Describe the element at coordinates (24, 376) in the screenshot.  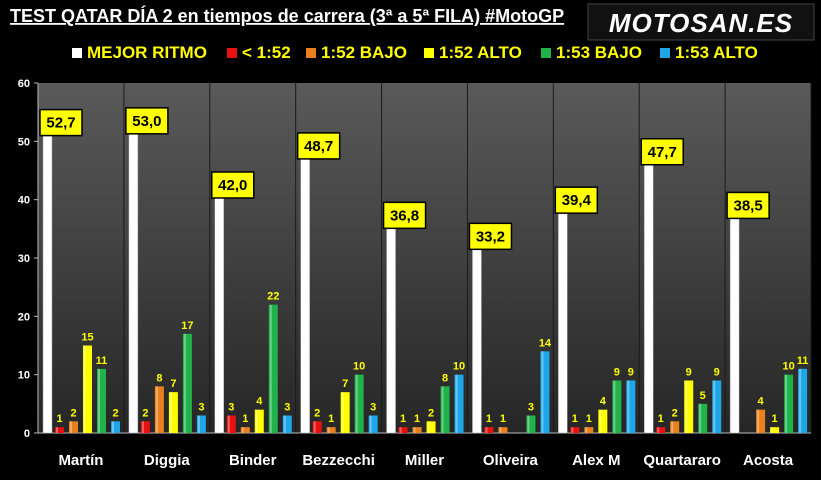
I see `y-tick-label: 10` at that location.